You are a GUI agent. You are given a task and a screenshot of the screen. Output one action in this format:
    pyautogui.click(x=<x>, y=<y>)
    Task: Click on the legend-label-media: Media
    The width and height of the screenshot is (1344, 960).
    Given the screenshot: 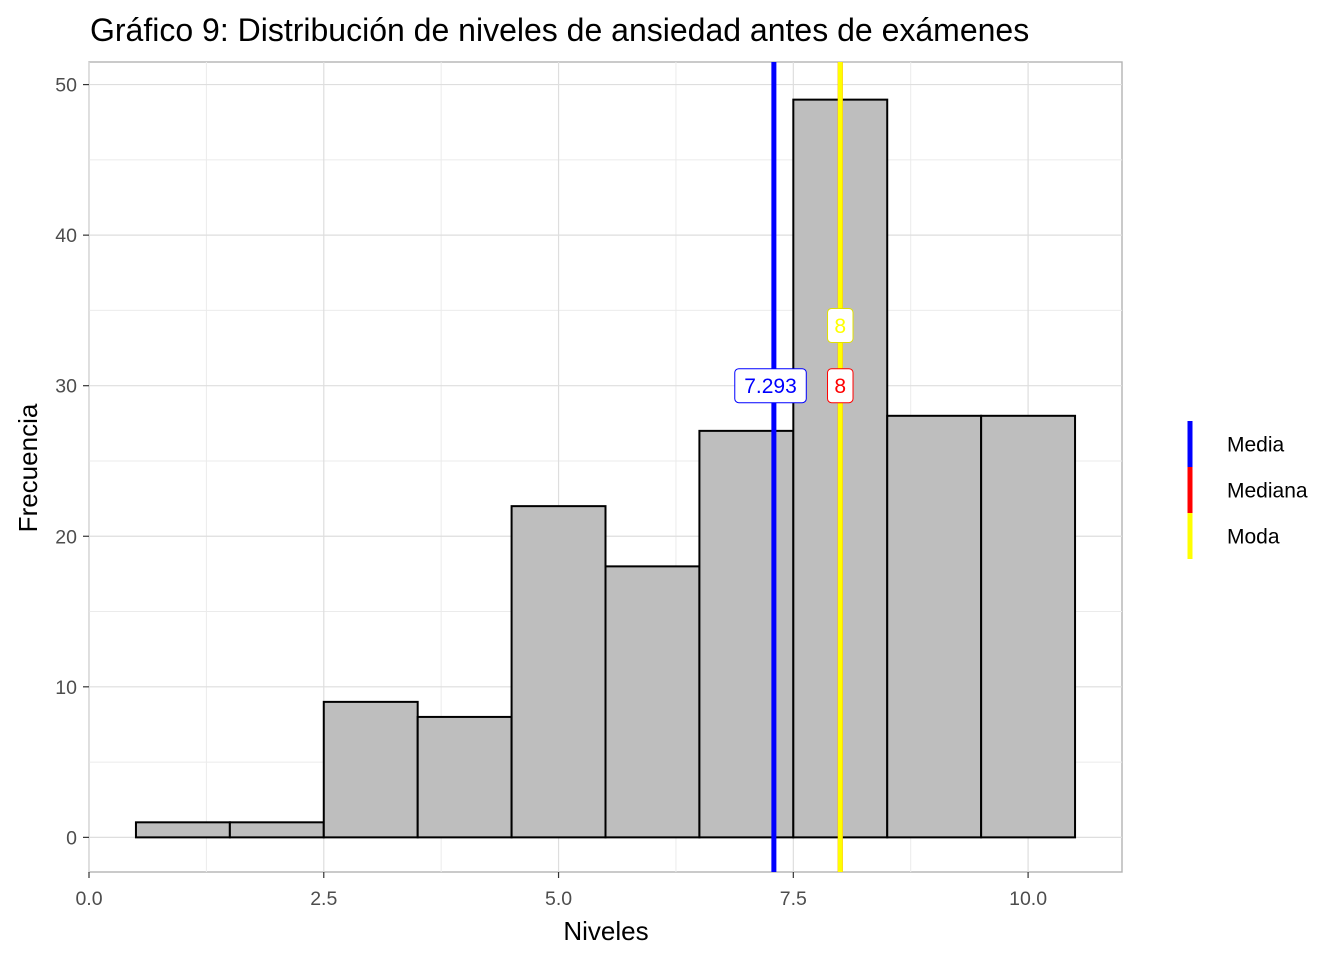 What is the action you would take?
    pyautogui.click(x=1256, y=445)
    